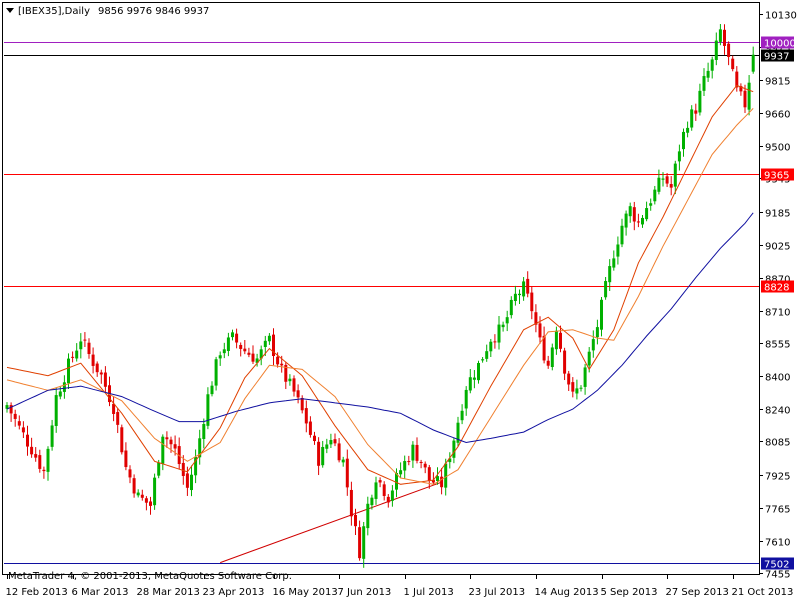  What do you see at coordinates (10, 10) in the screenshot?
I see `dropdown-arrow-icon` at bounding box center [10, 10].